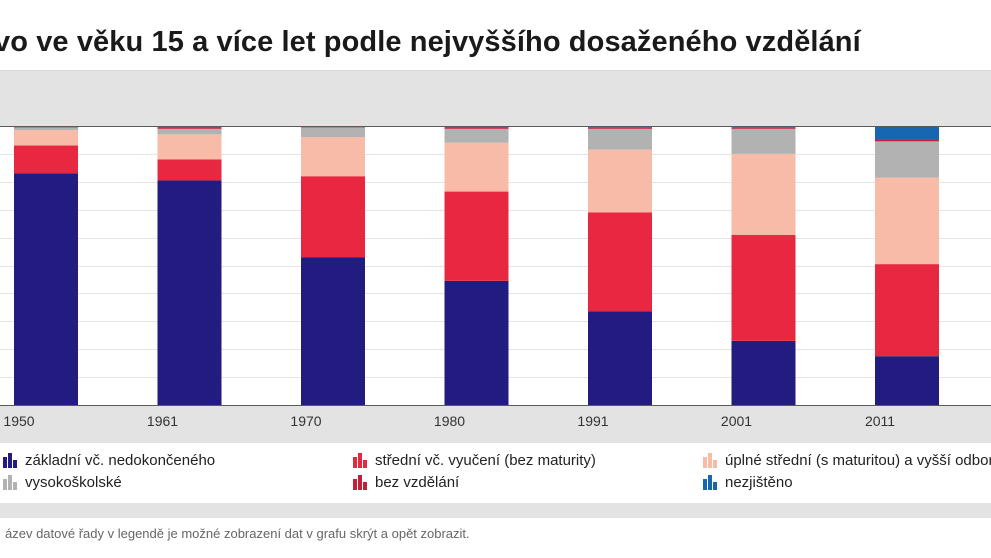 This screenshot has height=558, width=991. Describe the element at coordinates (162, 421) in the screenshot. I see `x-tick-label: 1961` at that location.